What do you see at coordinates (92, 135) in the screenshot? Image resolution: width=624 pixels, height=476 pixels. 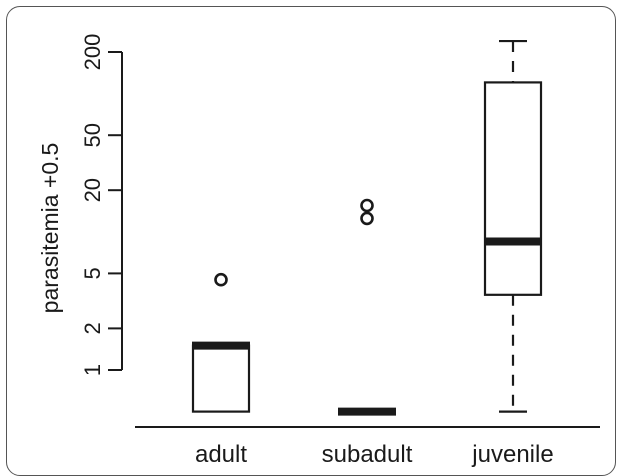 I see `y-tick-label: 50` at bounding box center [92, 135].